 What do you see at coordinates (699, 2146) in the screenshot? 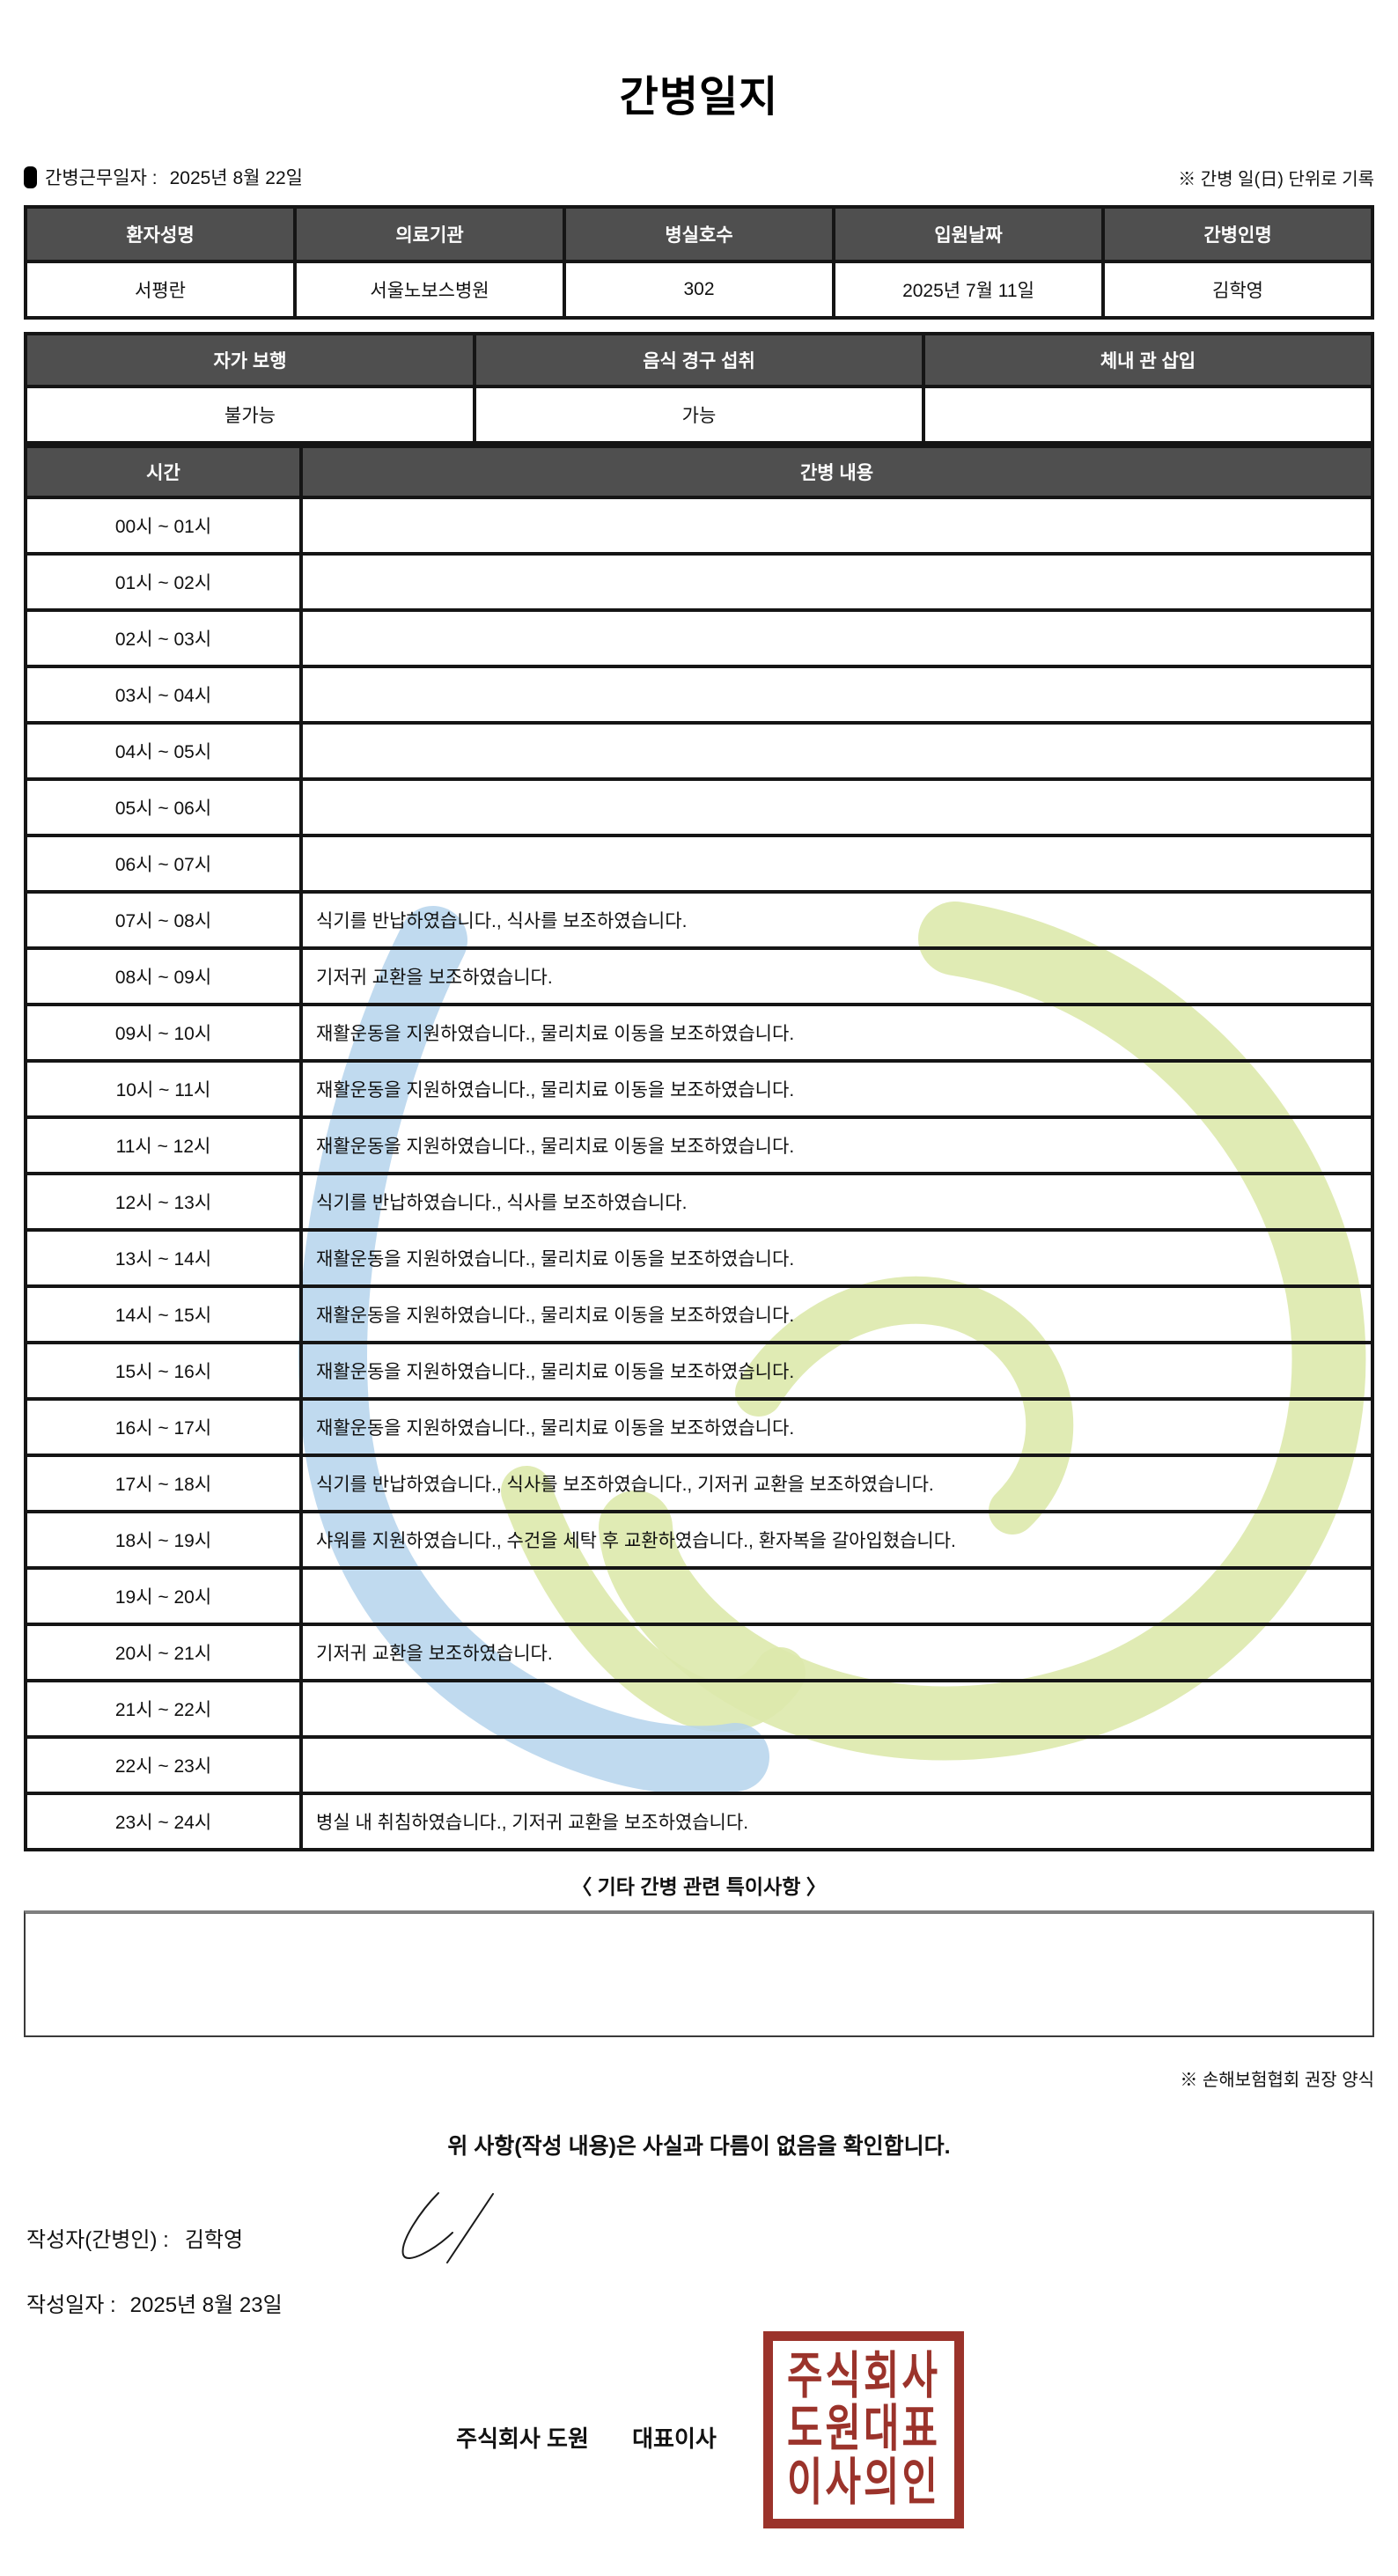
I see `confirmation-statement: 위 사항(작성 내용)은 사실과 다름이 없음을 확인합니다.` at bounding box center [699, 2146].